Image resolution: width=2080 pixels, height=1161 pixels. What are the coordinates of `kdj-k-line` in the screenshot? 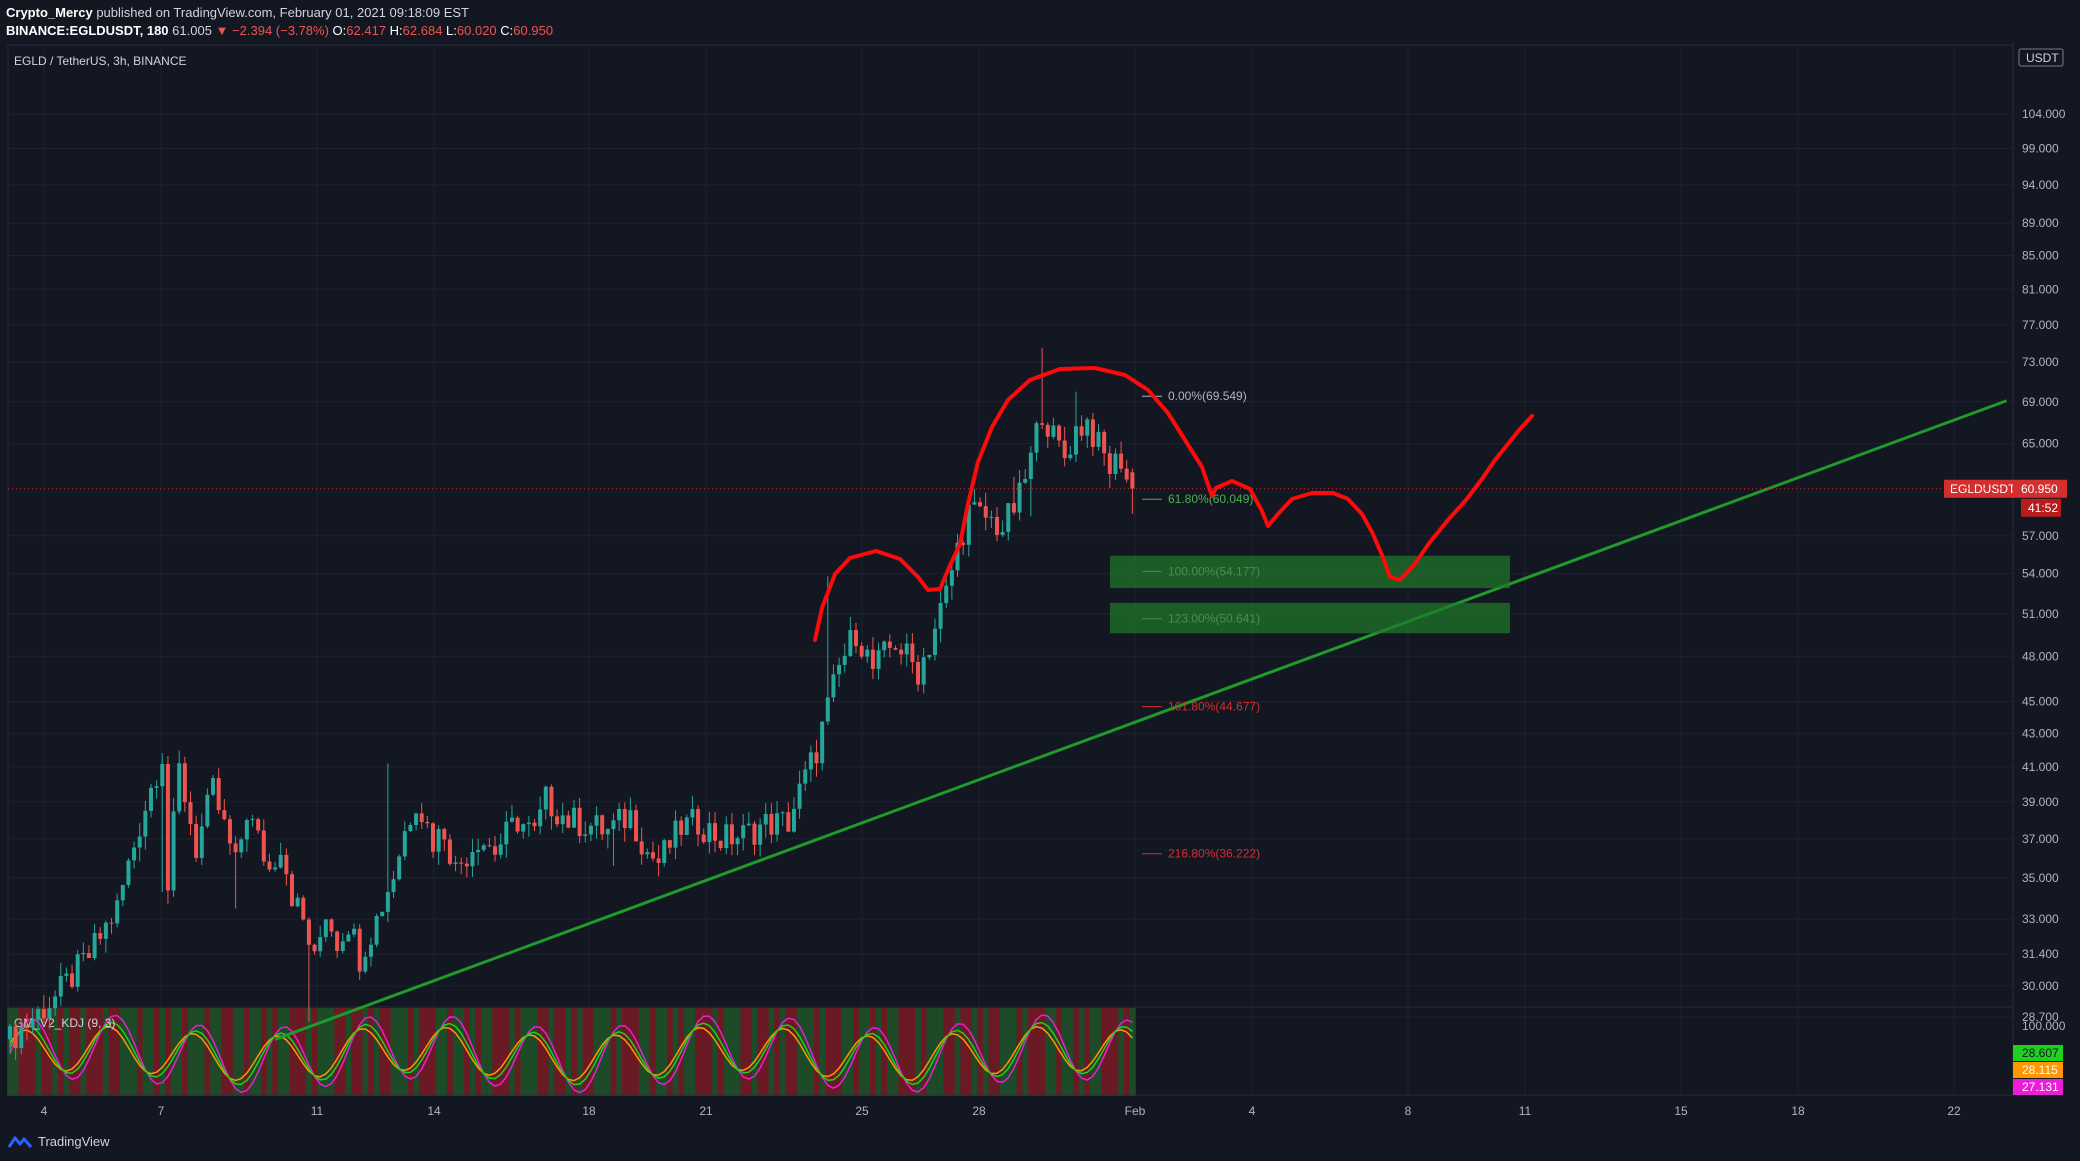 It's located at (571, 1053).